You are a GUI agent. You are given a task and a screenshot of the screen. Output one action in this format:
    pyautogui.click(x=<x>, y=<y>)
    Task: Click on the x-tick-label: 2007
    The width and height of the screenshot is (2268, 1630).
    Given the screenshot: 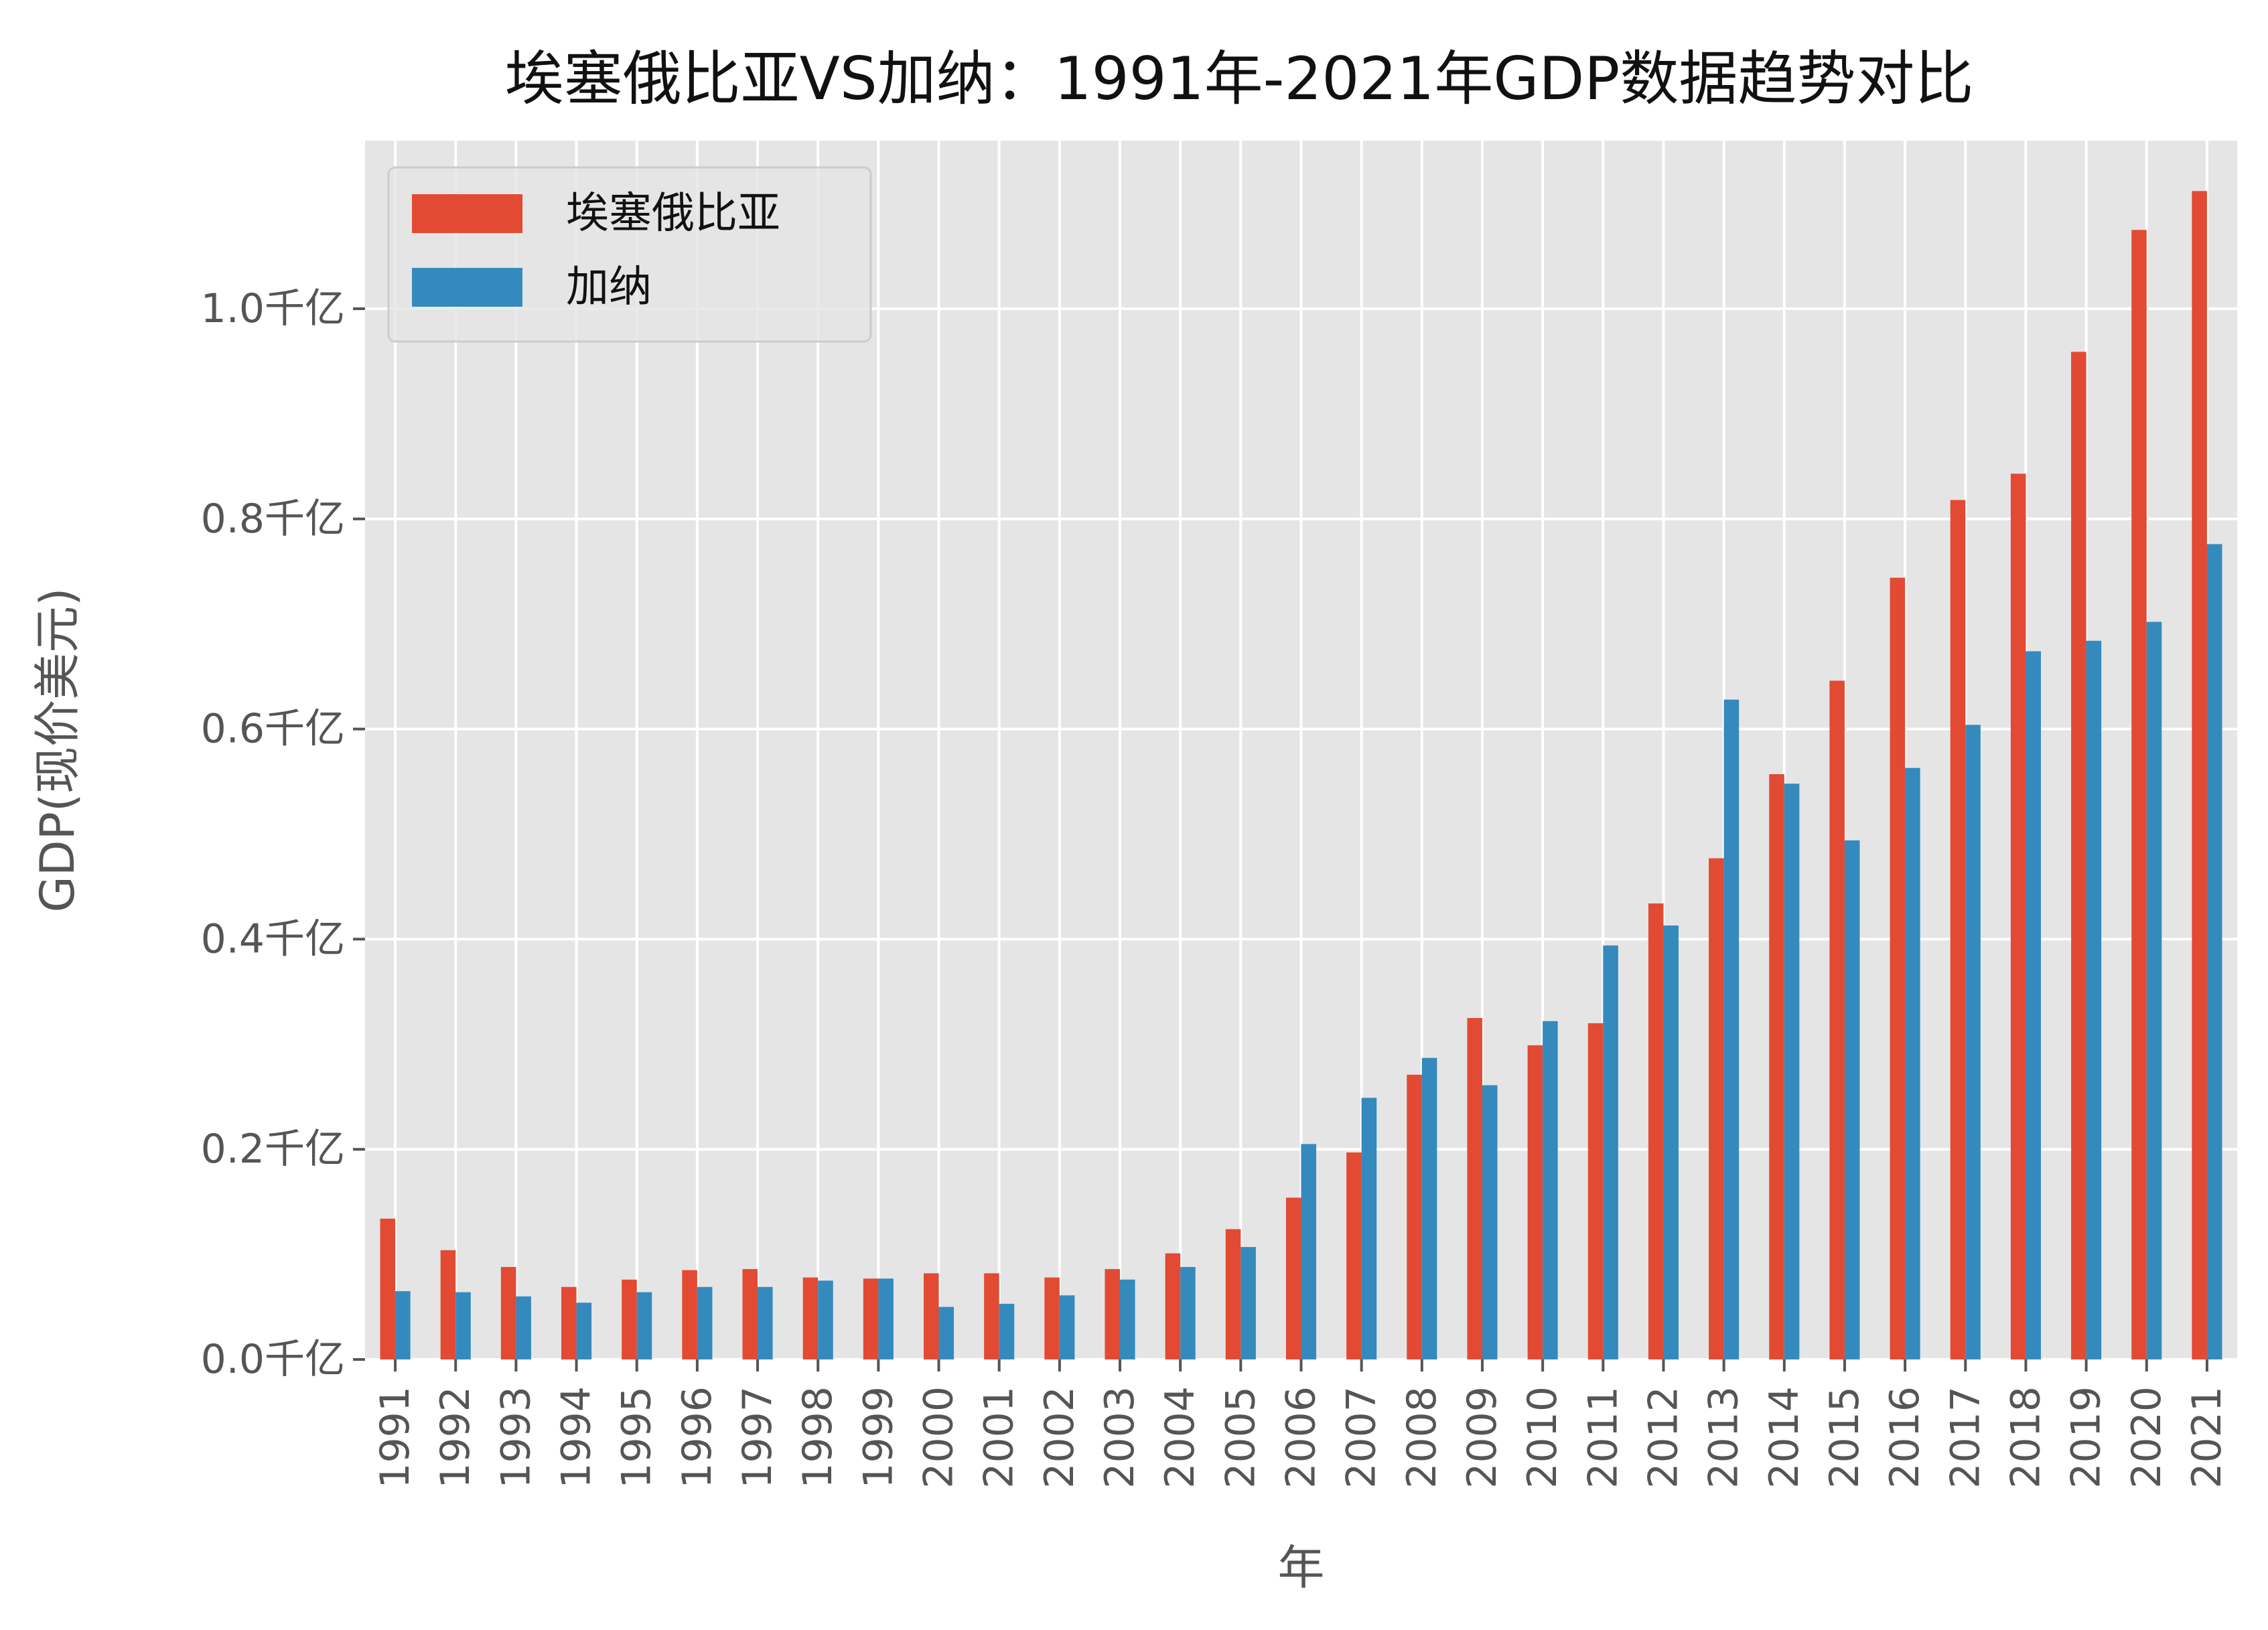 What is the action you would take?
    pyautogui.click(x=1361, y=1437)
    